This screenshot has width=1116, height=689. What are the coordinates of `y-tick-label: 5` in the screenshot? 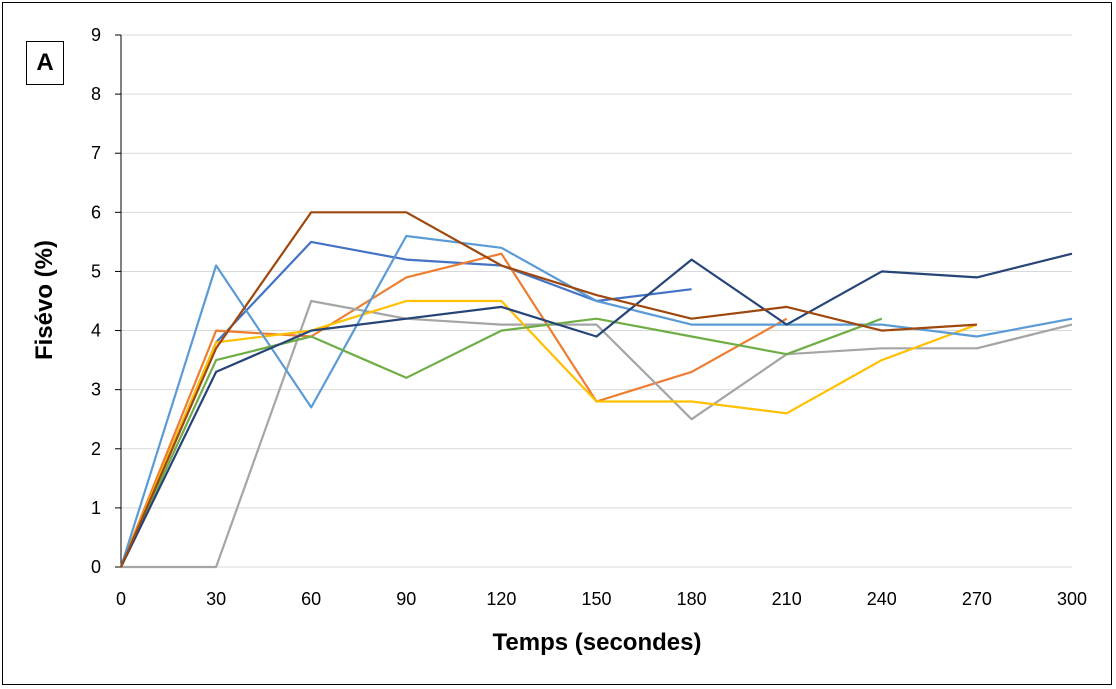 It's located at (96, 271).